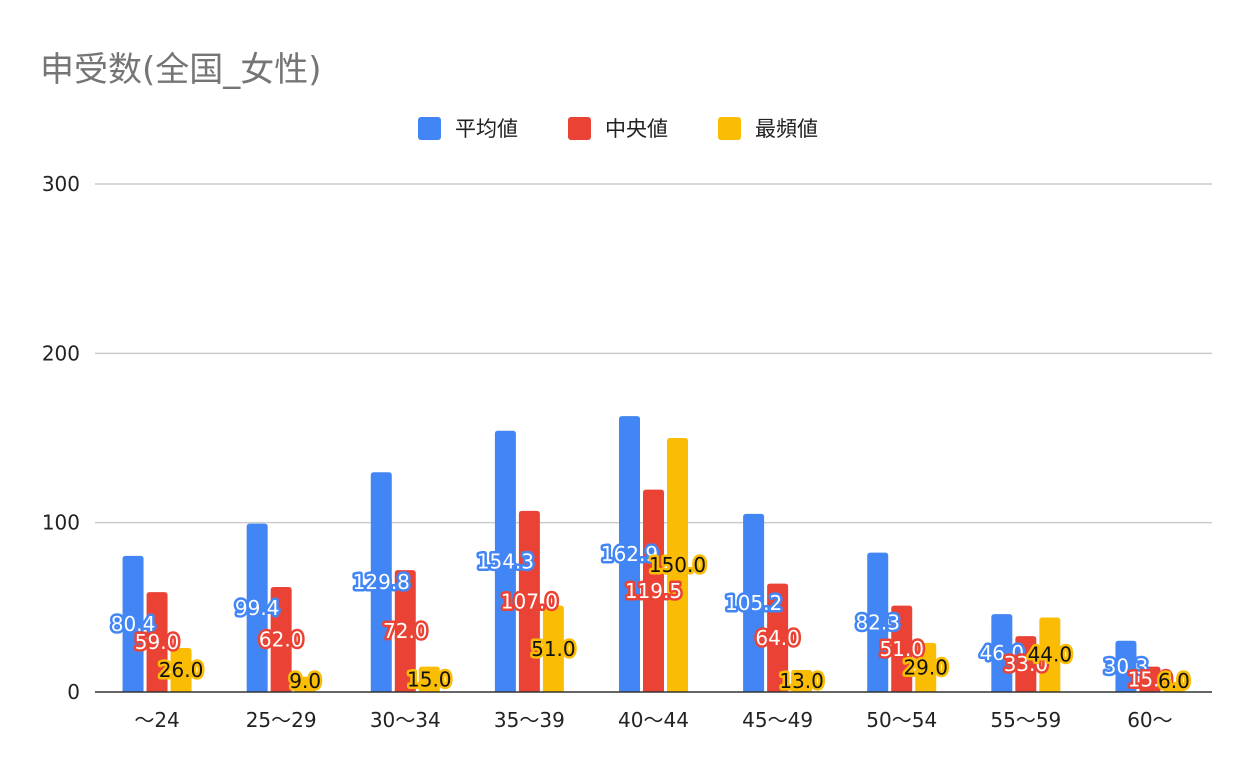 The height and width of the screenshot is (773, 1250). Describe the element at coordinates (61, 523) in the screenshot. I see `y-tick-label: 100` at that location.